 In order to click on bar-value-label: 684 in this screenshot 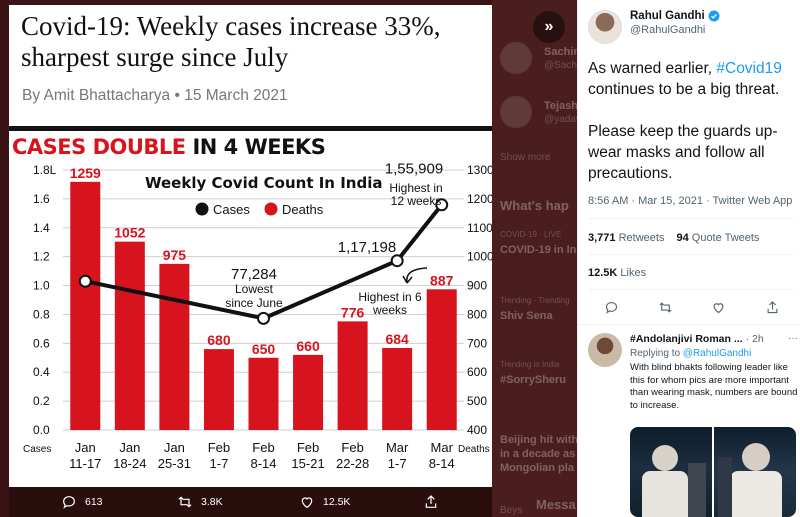, I will do `click(397, 339)`.